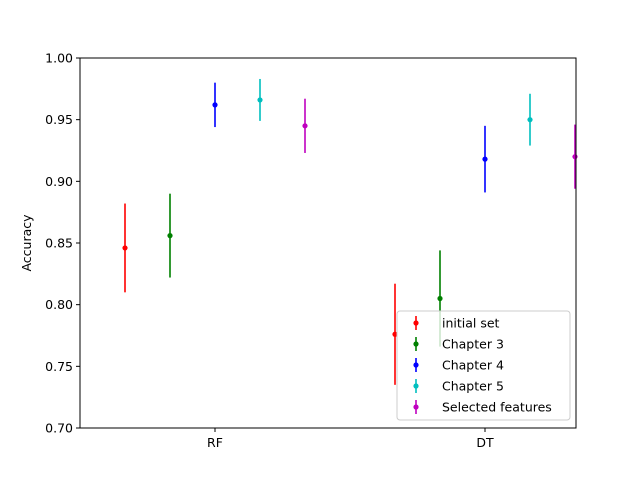 The width and height of the screenshot is (640, 480). I want to click on y-axis-label: Accuracy, so click(26, 243).